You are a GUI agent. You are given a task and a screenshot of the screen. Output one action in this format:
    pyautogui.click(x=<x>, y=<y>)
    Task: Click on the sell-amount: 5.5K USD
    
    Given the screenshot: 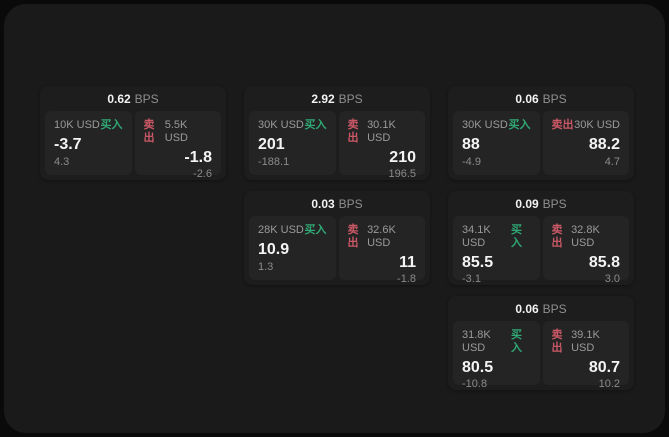 What is the action you would take?
    pyautogui.click(x=176, y=131)
    